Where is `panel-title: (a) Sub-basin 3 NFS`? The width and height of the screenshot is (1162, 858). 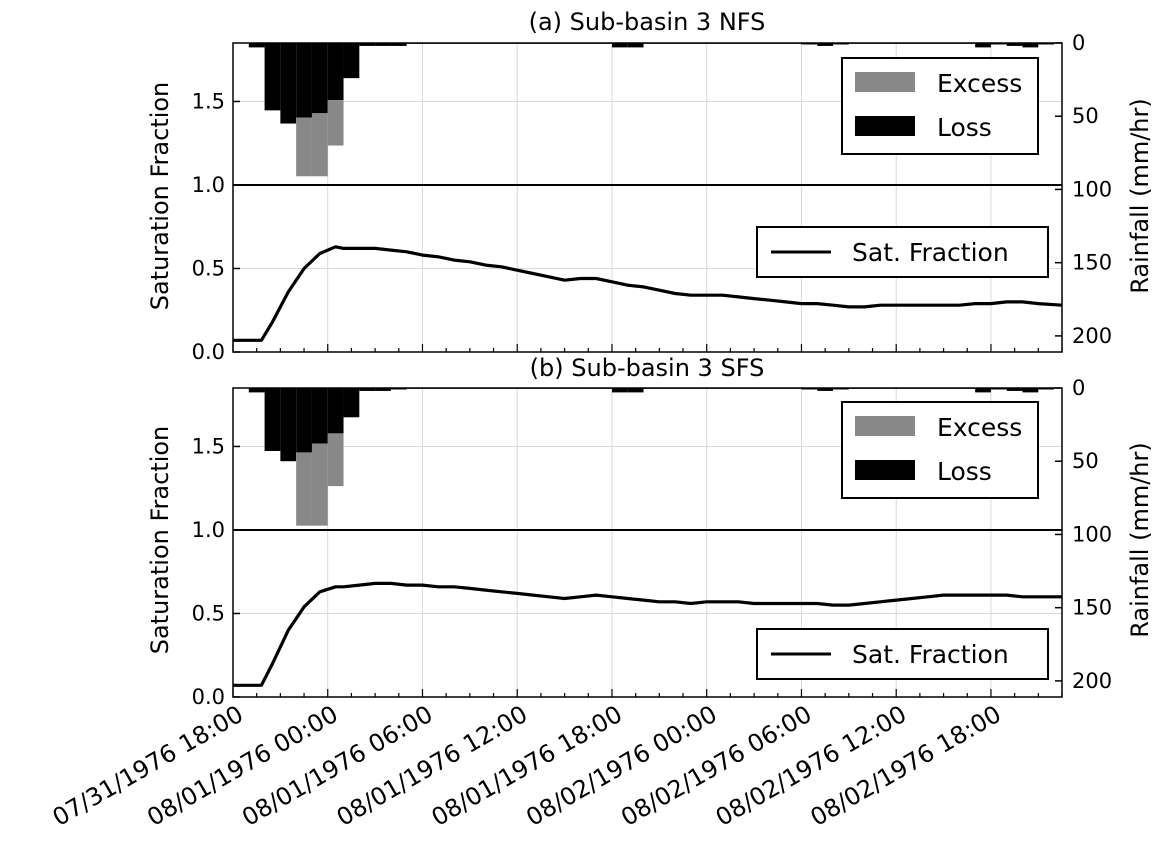 panel-title: (a) Sub-basin 3 NFS is located at coordinates (647, 22).